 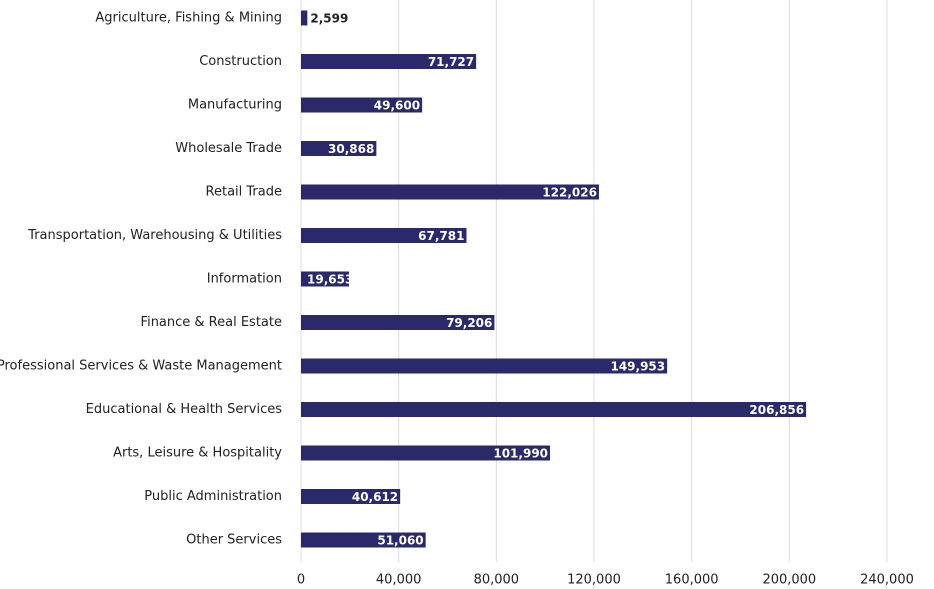 I want to click on x-tick-label: 160,000, so click(x=692, y=580).